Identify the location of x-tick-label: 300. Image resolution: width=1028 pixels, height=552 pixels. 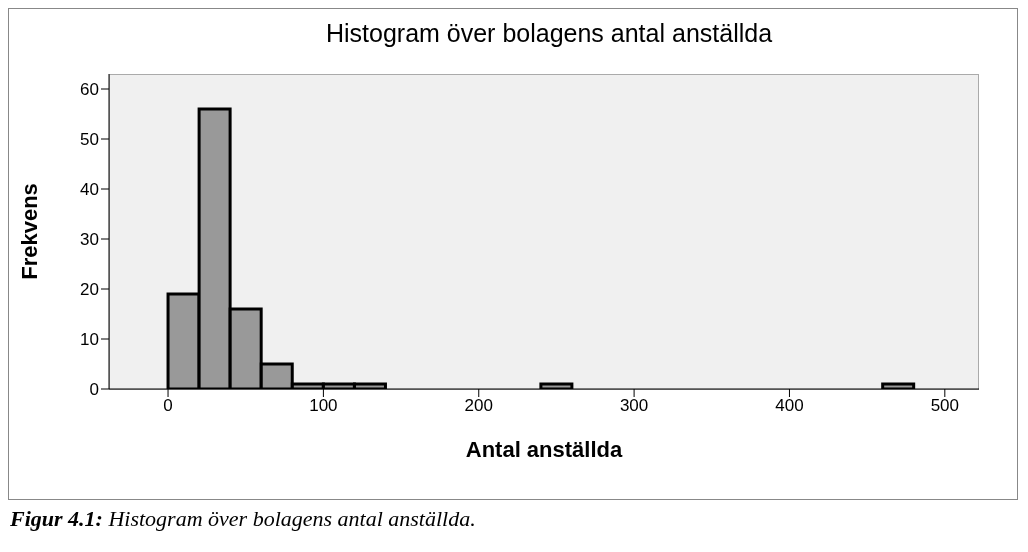
(634, 406).